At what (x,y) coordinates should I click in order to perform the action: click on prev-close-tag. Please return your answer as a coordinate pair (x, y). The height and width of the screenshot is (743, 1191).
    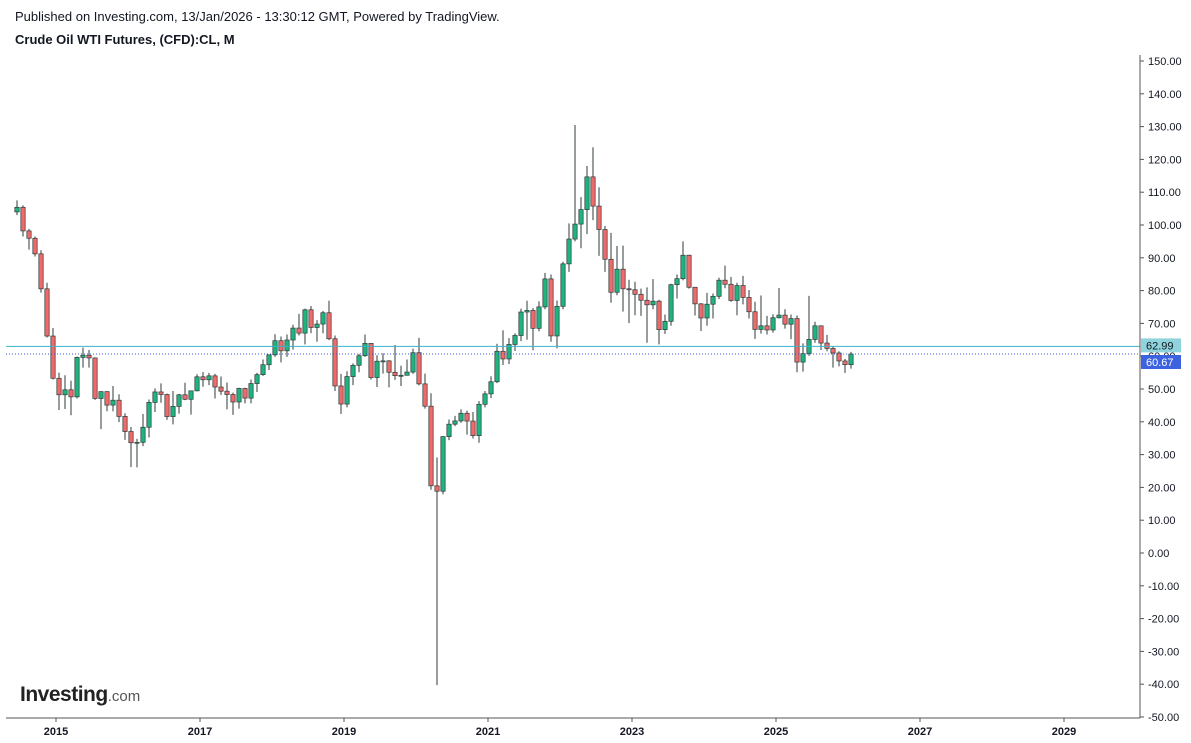
    Looking at the image, I should click on (1161, 345).